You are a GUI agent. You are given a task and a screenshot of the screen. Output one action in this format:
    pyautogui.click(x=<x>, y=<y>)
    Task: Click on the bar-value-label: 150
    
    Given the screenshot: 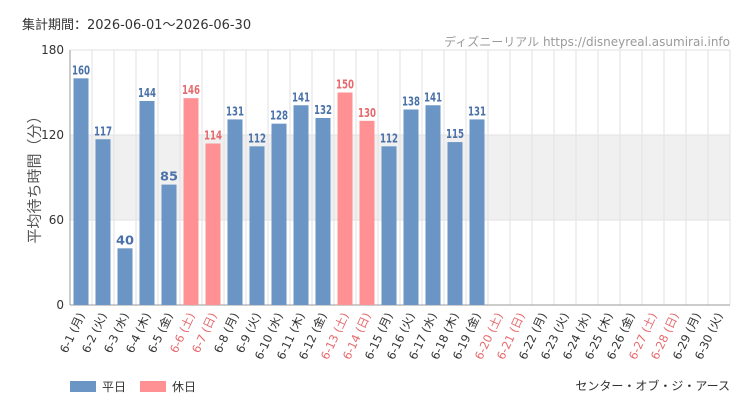 What is the action you would take?
    pyautogui.click(x=345, y=85)
    